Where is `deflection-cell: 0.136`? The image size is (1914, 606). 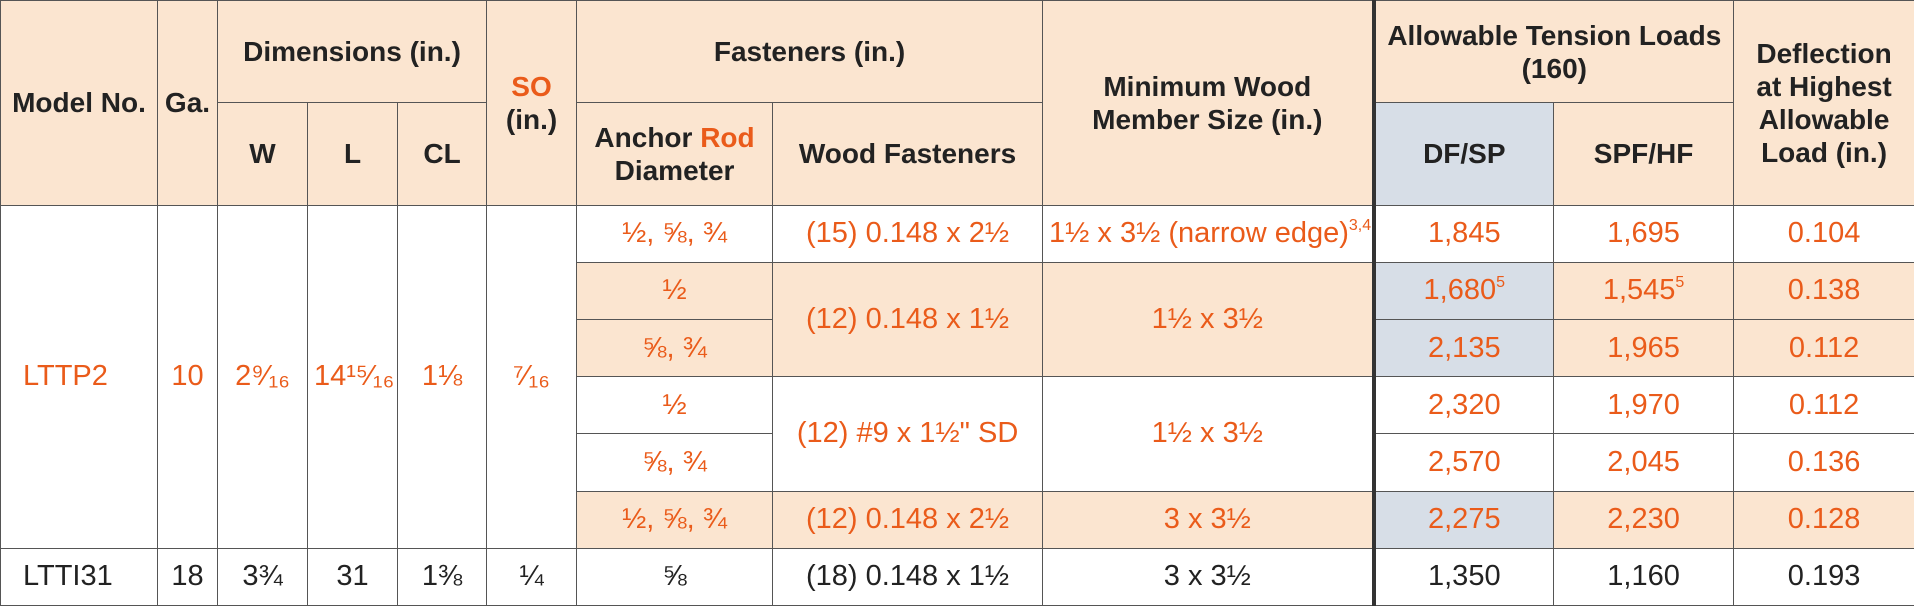
deflection-cell: 0.136 is located at coordinates (1823, 462).